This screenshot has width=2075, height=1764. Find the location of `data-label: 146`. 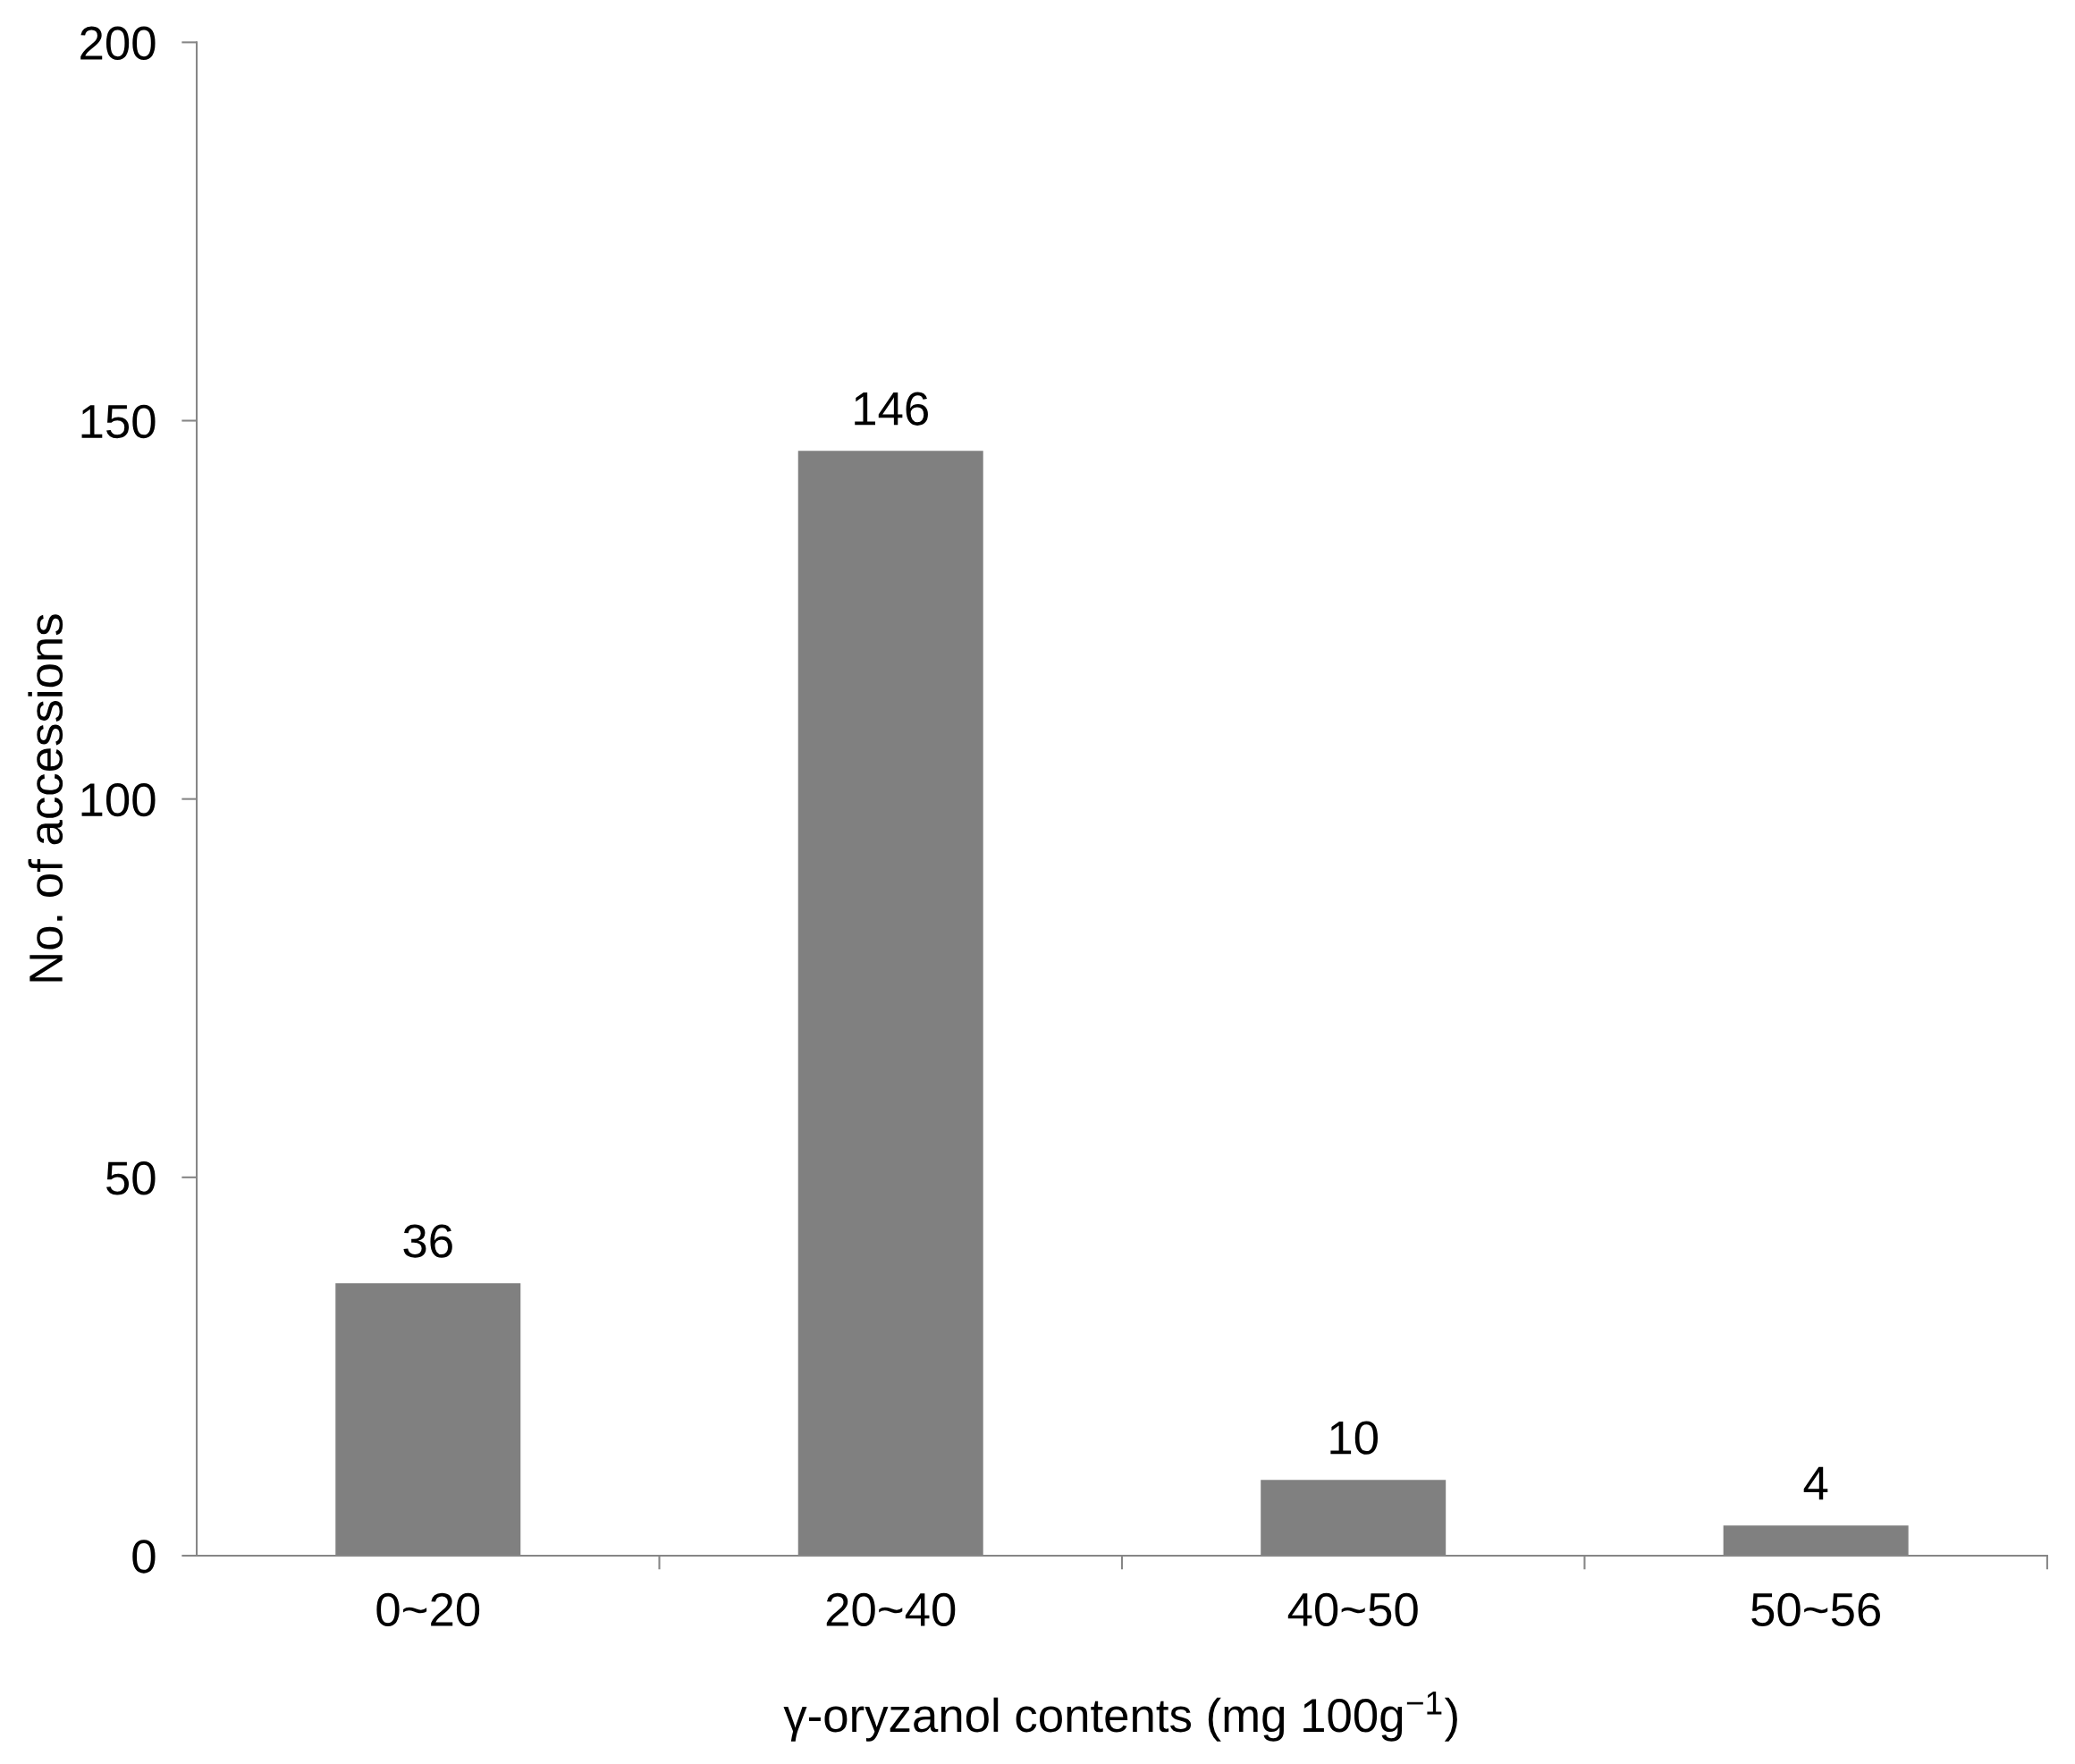

data-label: 146 is located at coordinates (891, 409).